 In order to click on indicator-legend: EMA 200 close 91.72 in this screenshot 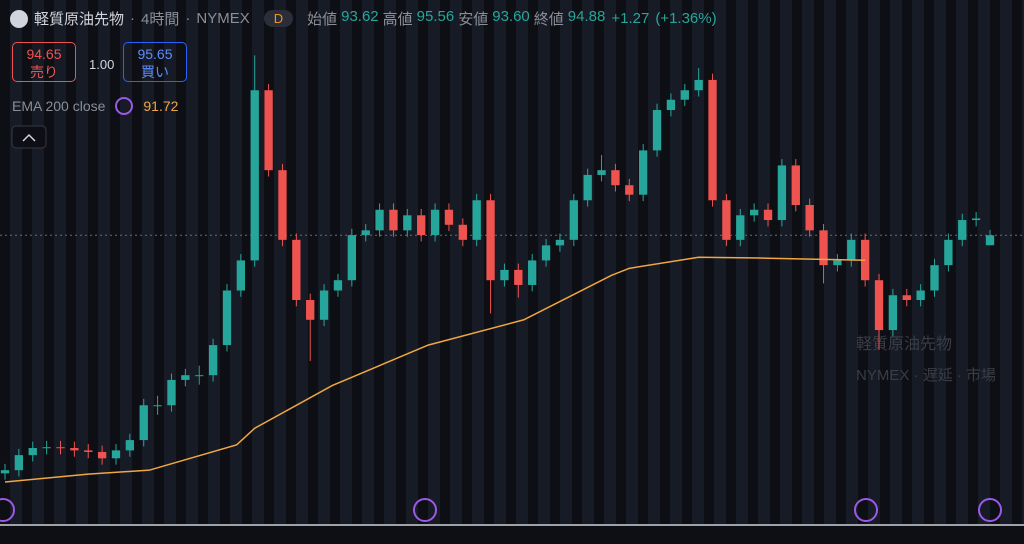, I will do `click(95, 106)`.